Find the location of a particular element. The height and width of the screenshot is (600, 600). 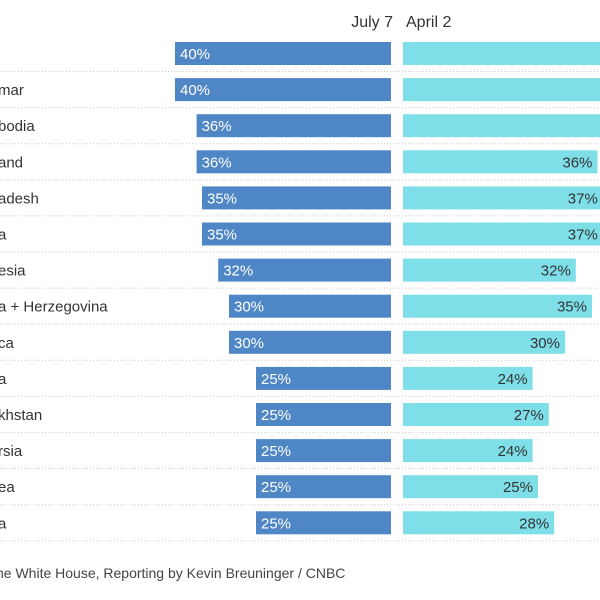

april-value-label: 35% is located at coordinates (572, 307).